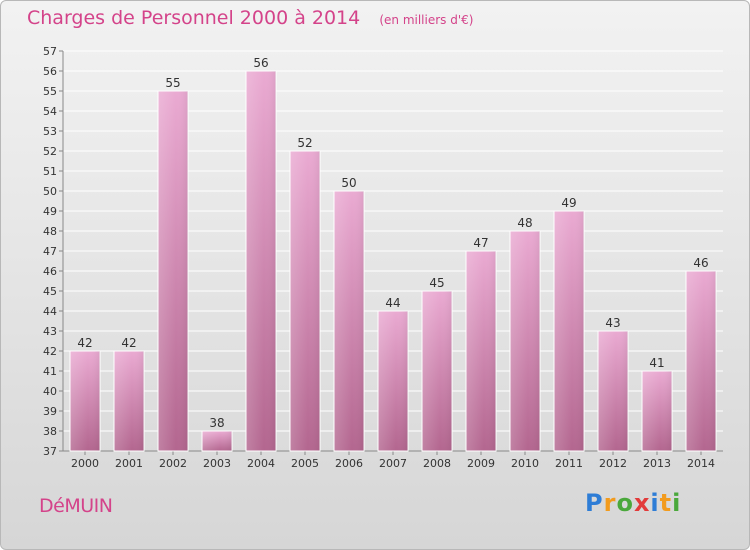  I want to click on x-tick-label: 2013, so click(657, 463).